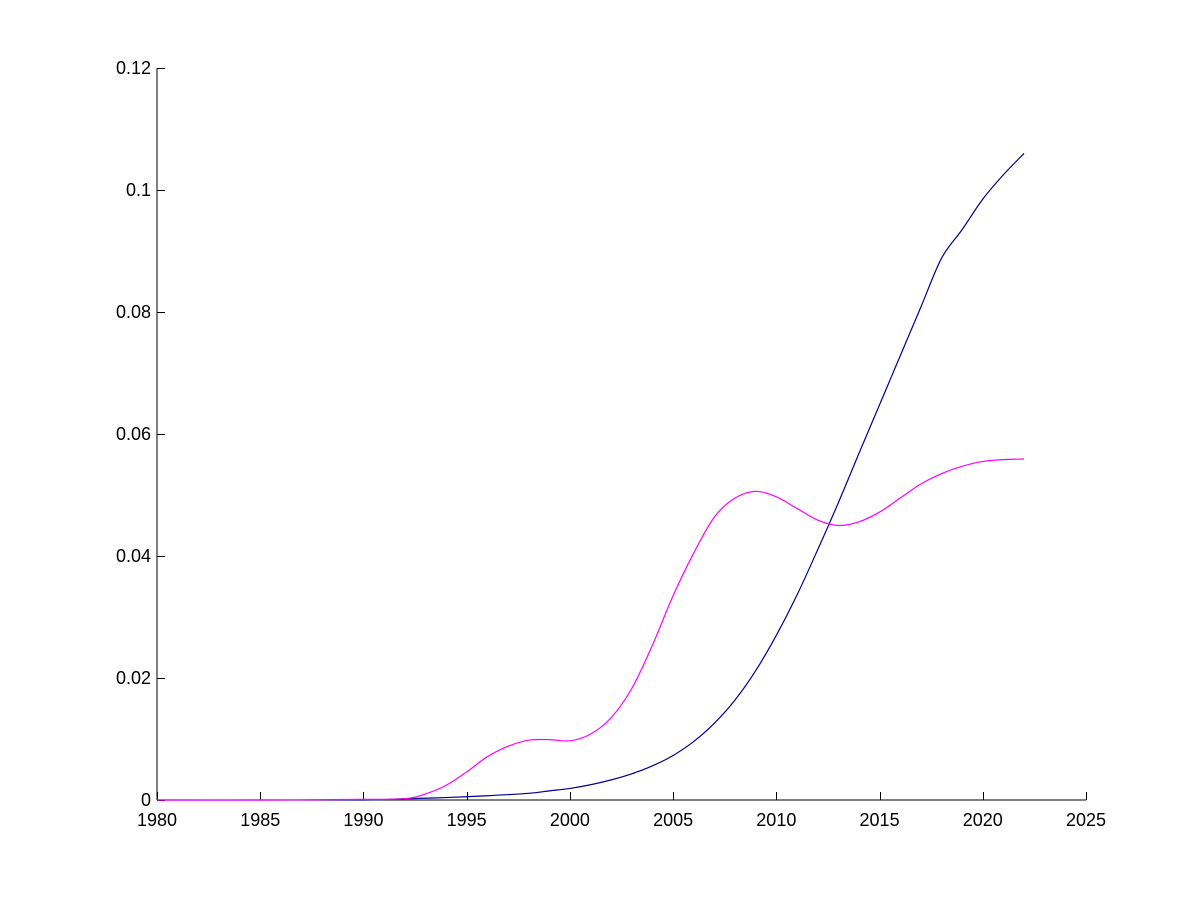 This screenshot has width=1200, height=905. Describe the element at coordinates (467, 820) in the screenshot. I see `x-tick-label: 1995` at that location.